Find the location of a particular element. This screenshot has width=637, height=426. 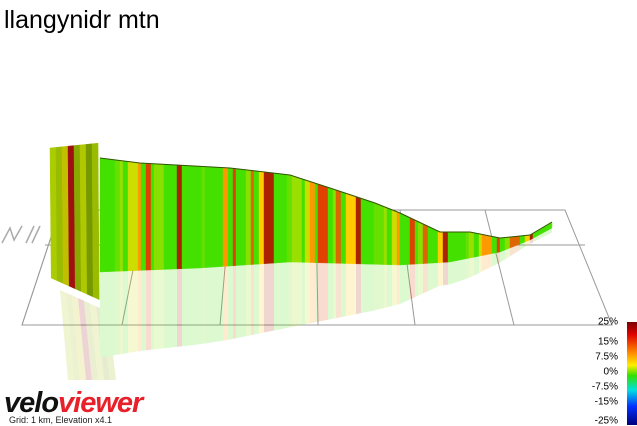

ribbon-top is located at coordinates (326, 198).